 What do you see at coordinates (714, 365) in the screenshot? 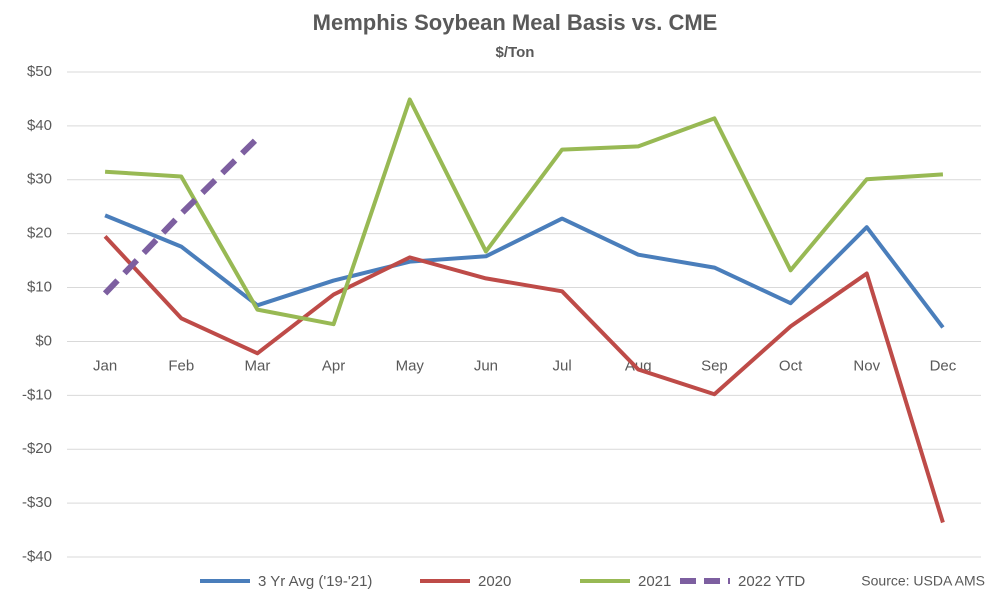
I see `x-tick-label: Sep` at bounding box center [714, 365].